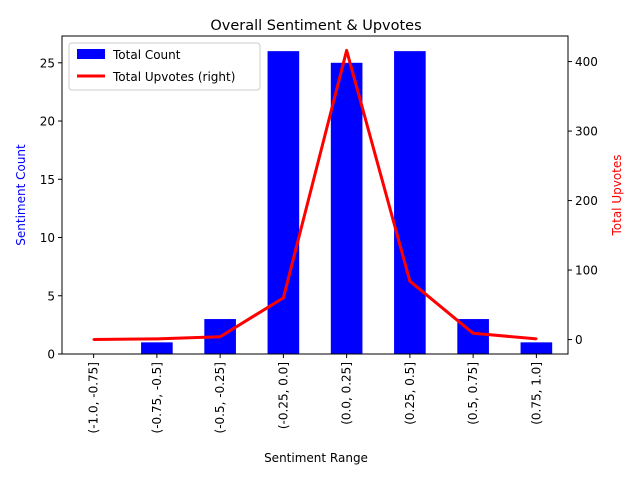 The image size is (640, 484). I want to click on x-tick-label: (0.25, 0.5], so click(410, 393).